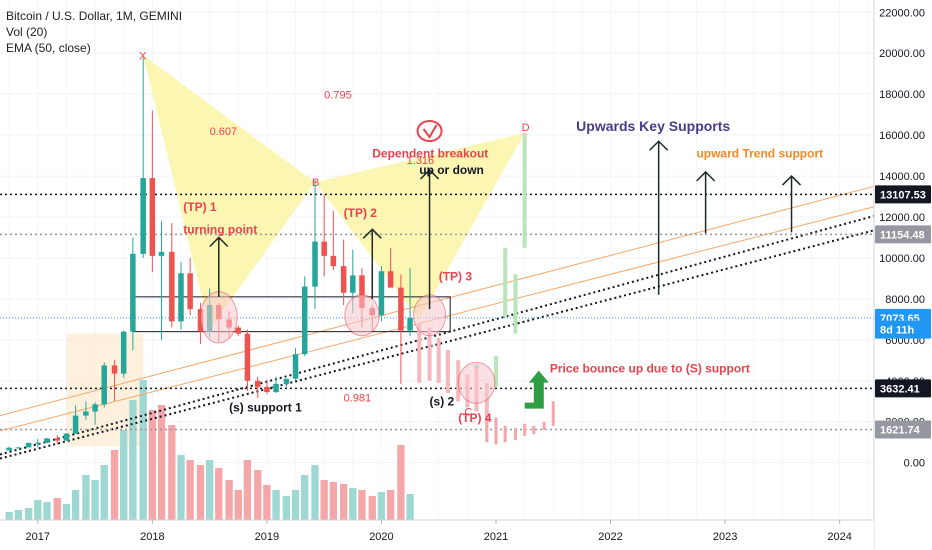  I want to click on pattern-label-c: C, so click(468, 413).